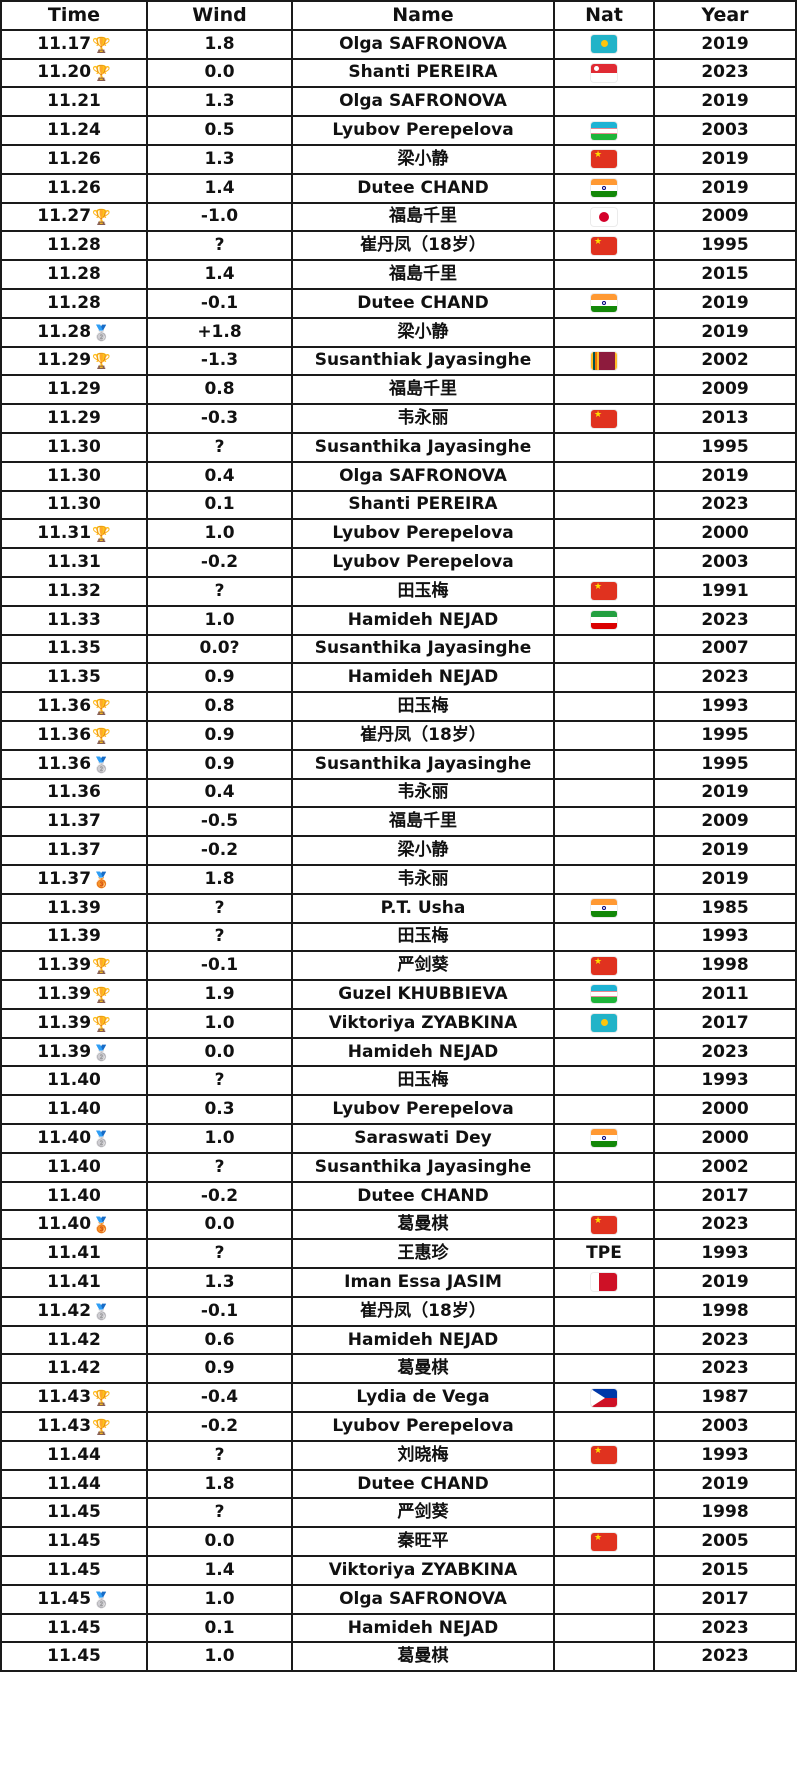 This screenshot has height=1783, width=800. What do you see at coordinates (101, 73) in the screenshot?
I see `trophy-icon: 🏆` at bounding box center [101, 73].